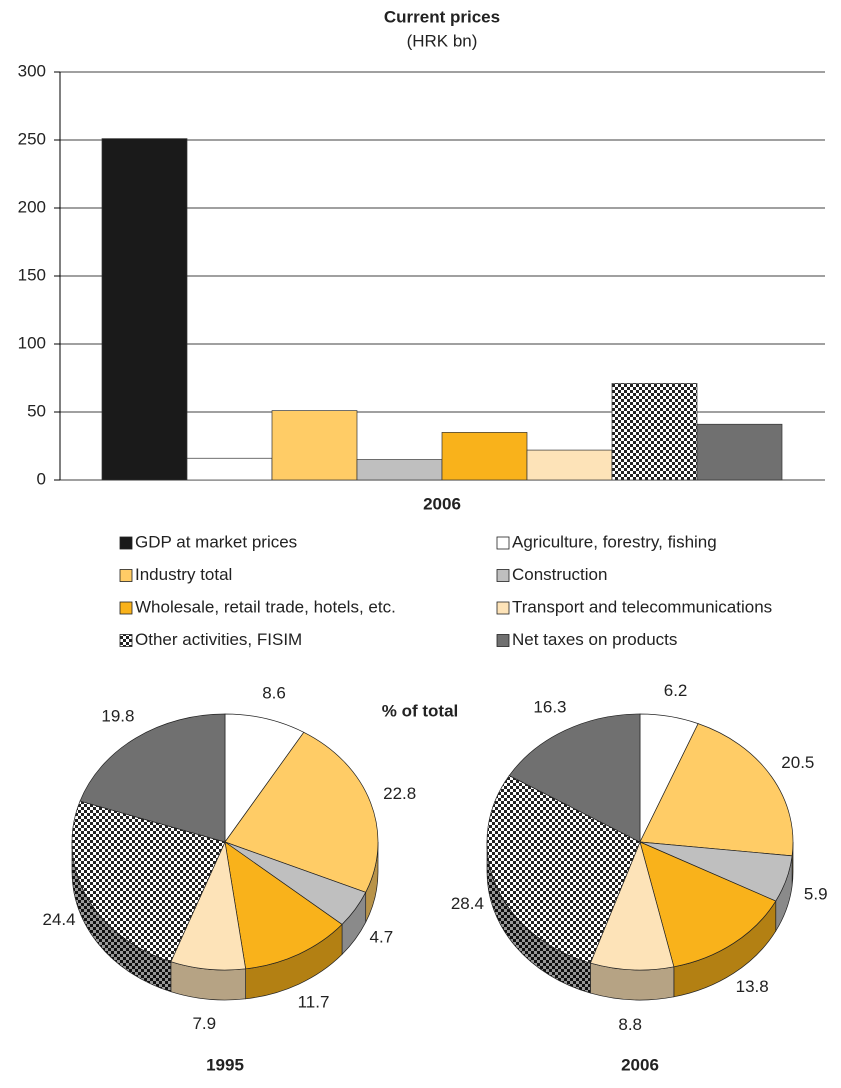  Describe the element at coordinates (614, 541) in the screenshot. I see `legend-label: Agriculture, forestry, fishing` at that location.